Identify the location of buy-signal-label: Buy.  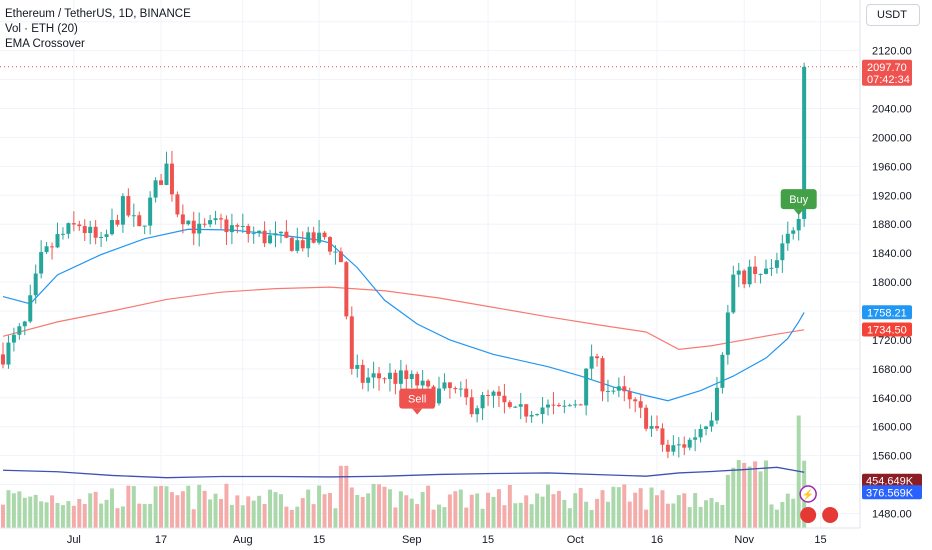
(798, 200).